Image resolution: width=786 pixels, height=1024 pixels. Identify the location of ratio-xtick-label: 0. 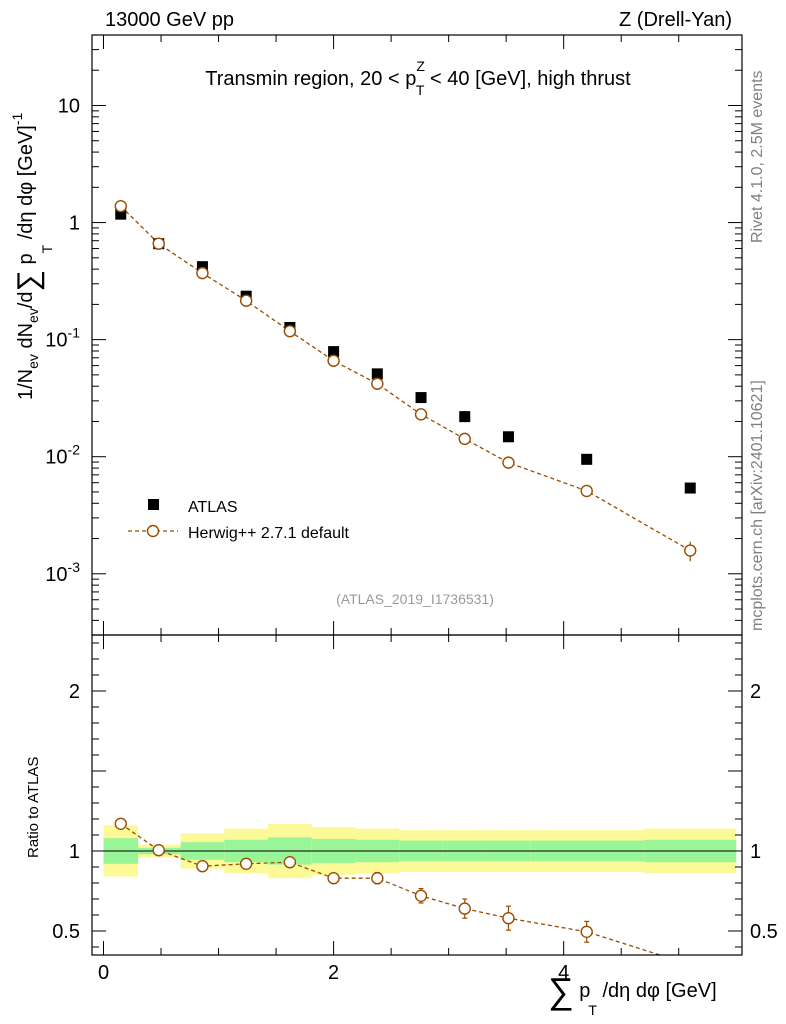
(103, 973).